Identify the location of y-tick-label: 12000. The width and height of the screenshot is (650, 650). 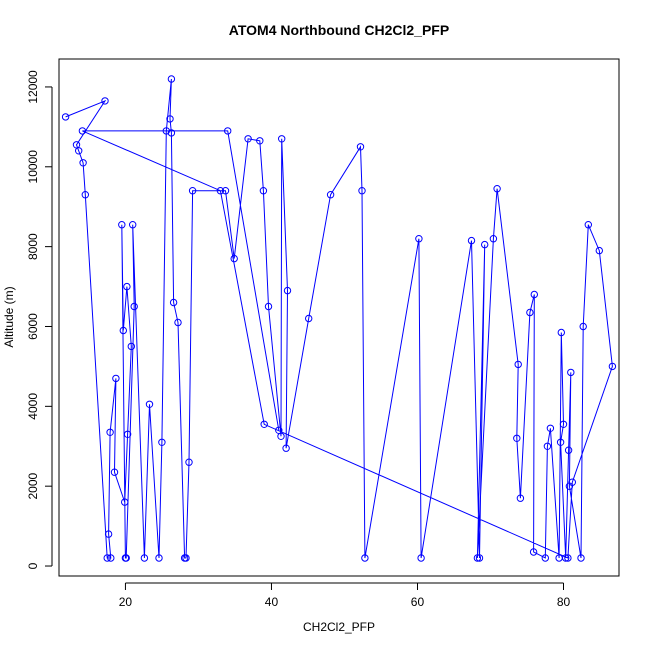
(33, 87).